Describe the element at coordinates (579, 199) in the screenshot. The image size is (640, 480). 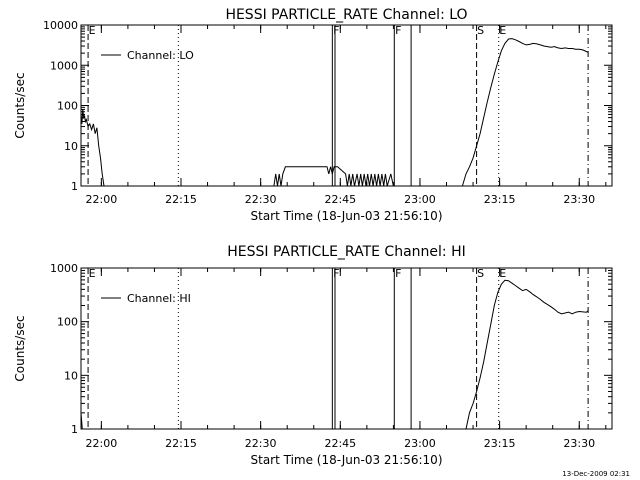
I see `panel-1-xtick-label: 23:30` at that location.